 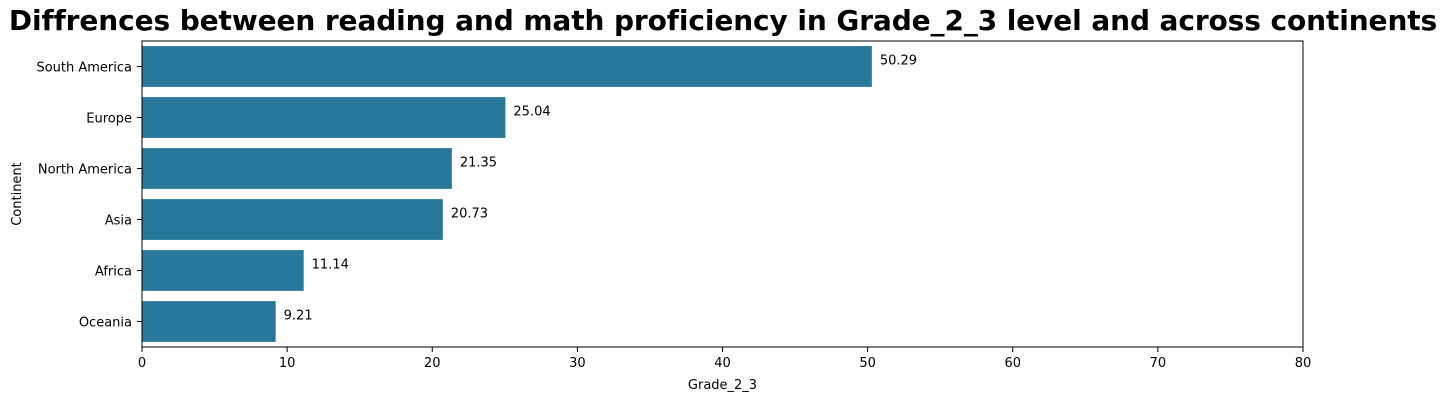 I want to click on y-tick-label: Asia, so click(x=118, y=221).